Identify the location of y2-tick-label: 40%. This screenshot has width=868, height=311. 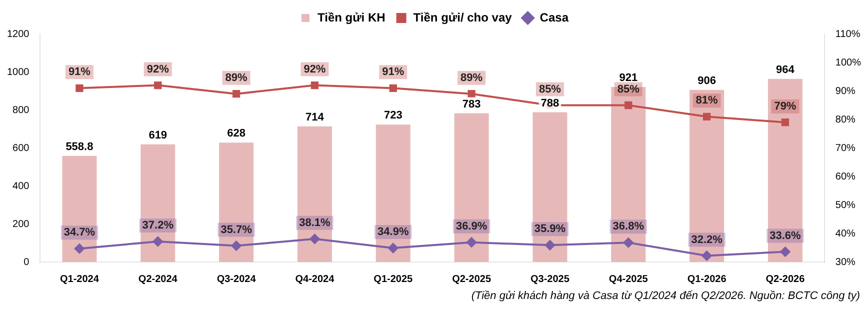
(845, 234).